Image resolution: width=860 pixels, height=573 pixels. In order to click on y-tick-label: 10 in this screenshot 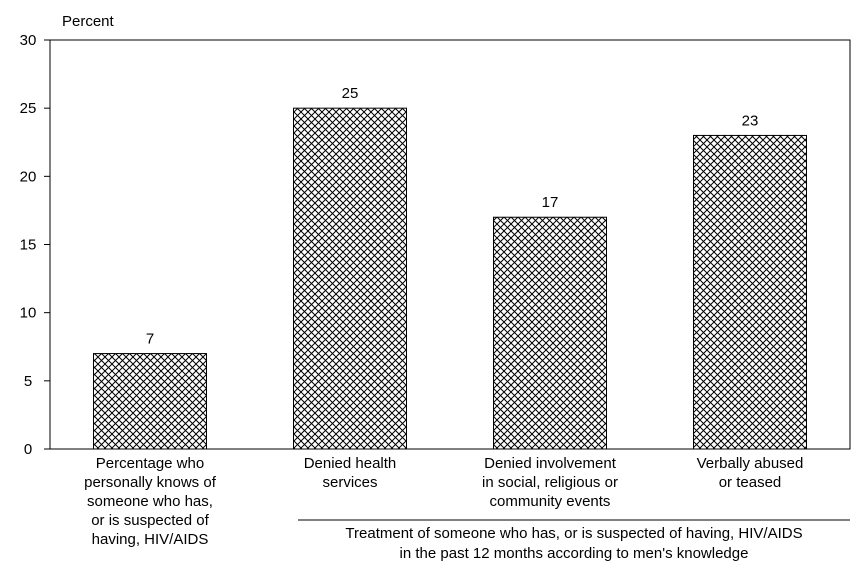, I will do `click(28, 313)`.